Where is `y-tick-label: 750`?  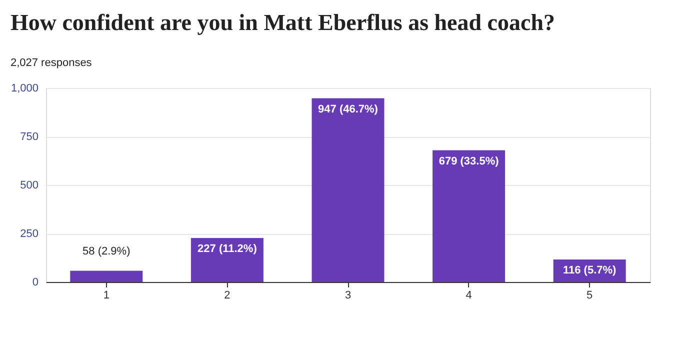 y-tick-label: 750 is located at coordinates (29, 137).